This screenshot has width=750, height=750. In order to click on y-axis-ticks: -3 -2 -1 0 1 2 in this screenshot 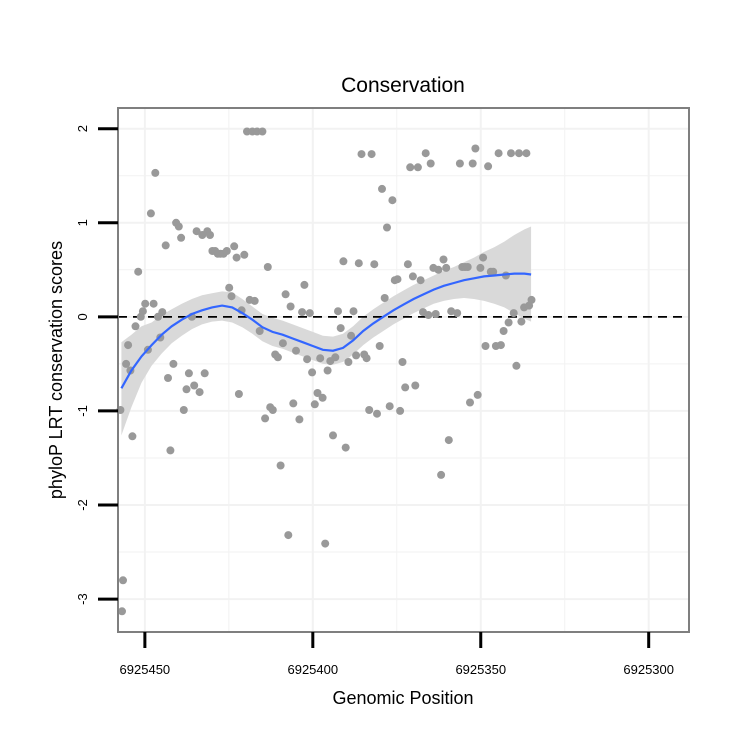, I will do `click(96, 365)`.